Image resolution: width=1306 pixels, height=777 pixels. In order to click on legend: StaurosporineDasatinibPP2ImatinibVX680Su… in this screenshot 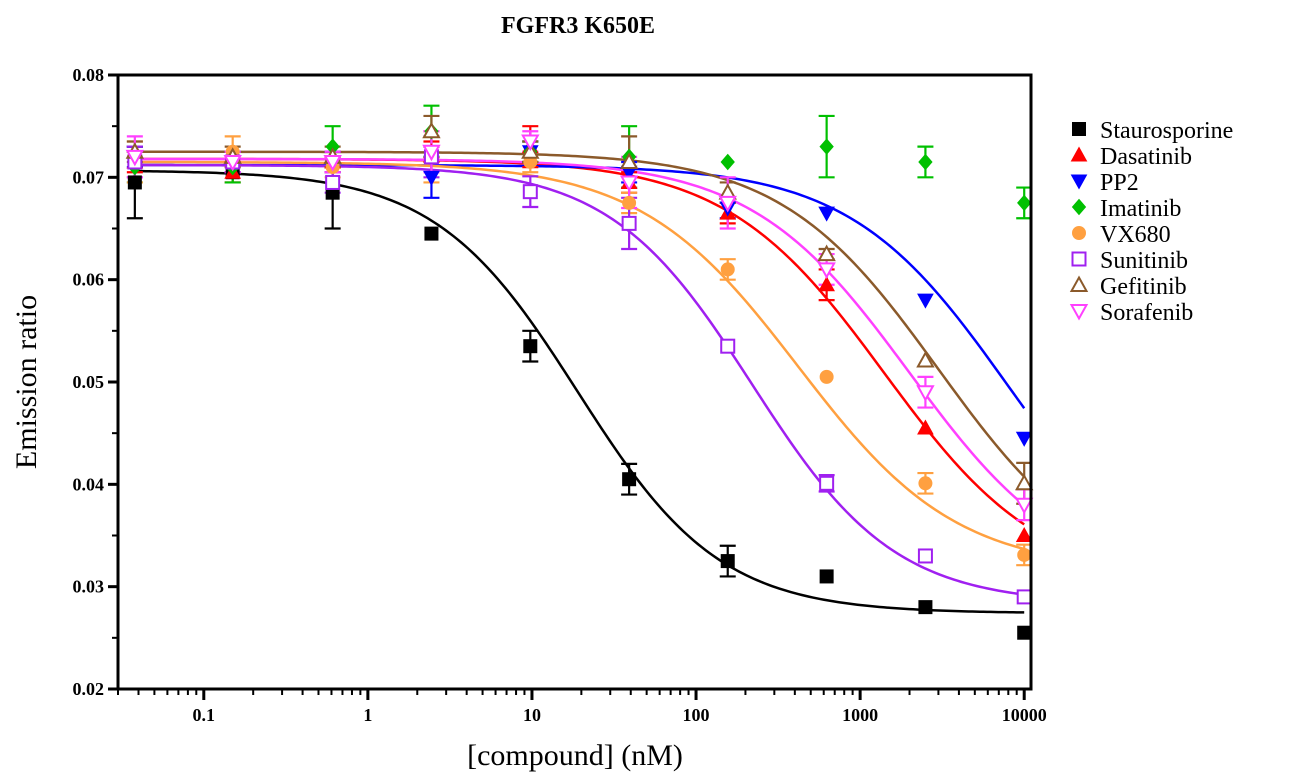, I will do `click(1151, 222)`.